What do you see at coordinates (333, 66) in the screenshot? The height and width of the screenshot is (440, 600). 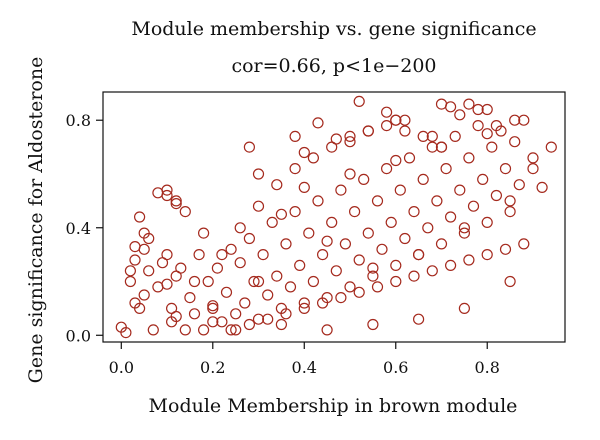 I see `chart-subtitle: cor=0.66, p<1e−200` at bounding box center [333, 66].